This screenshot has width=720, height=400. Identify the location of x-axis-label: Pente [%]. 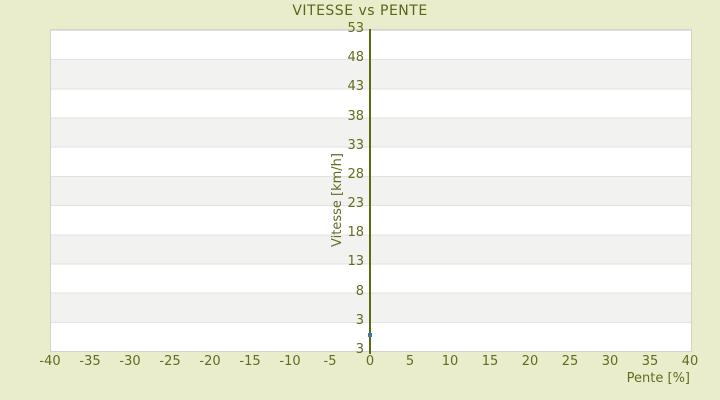
(658, 378).